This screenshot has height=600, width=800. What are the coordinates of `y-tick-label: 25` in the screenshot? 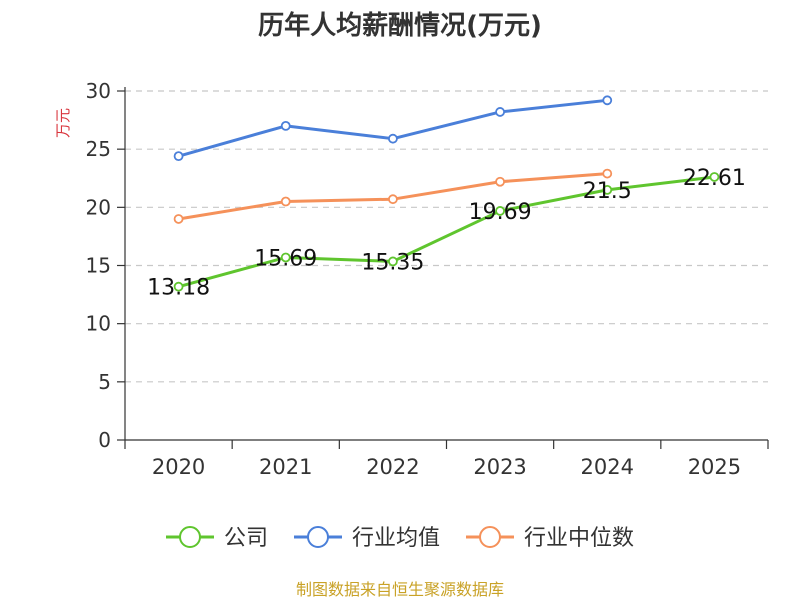 It's located at (98, 149).